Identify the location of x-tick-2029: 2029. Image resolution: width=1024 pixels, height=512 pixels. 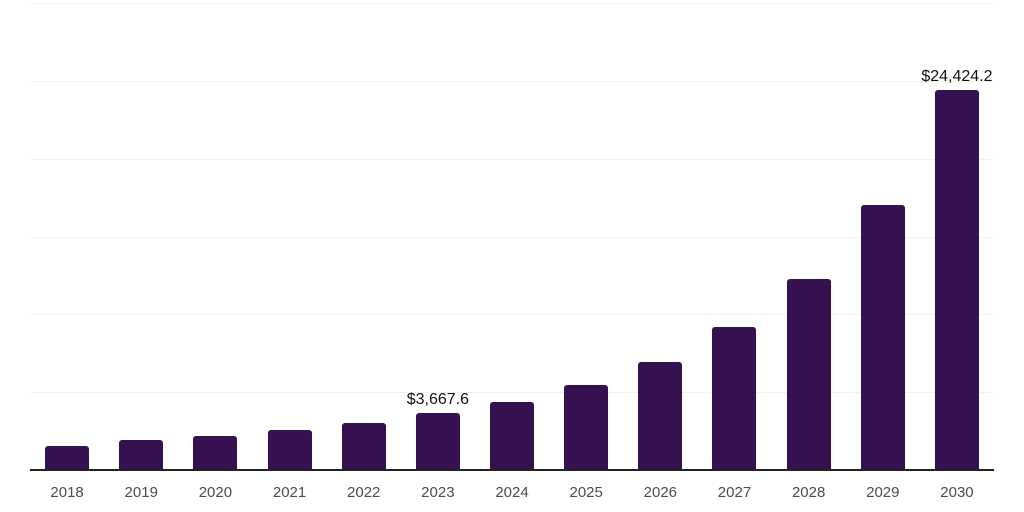
(883, 492).